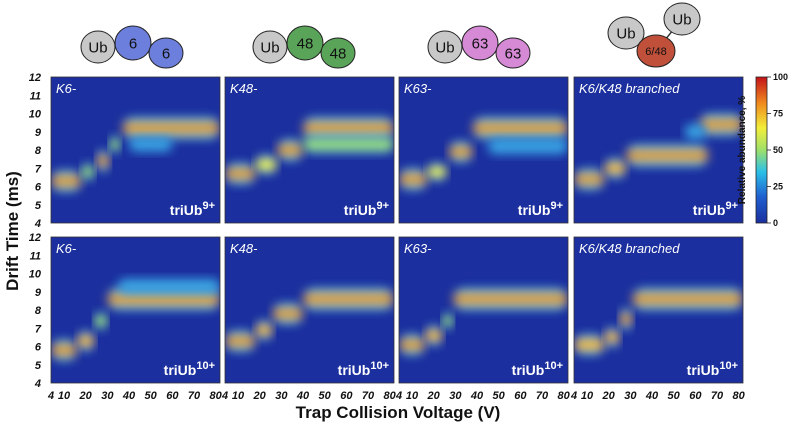  I want to click on panel-title: K6/K48 branched, so click(629, 88).